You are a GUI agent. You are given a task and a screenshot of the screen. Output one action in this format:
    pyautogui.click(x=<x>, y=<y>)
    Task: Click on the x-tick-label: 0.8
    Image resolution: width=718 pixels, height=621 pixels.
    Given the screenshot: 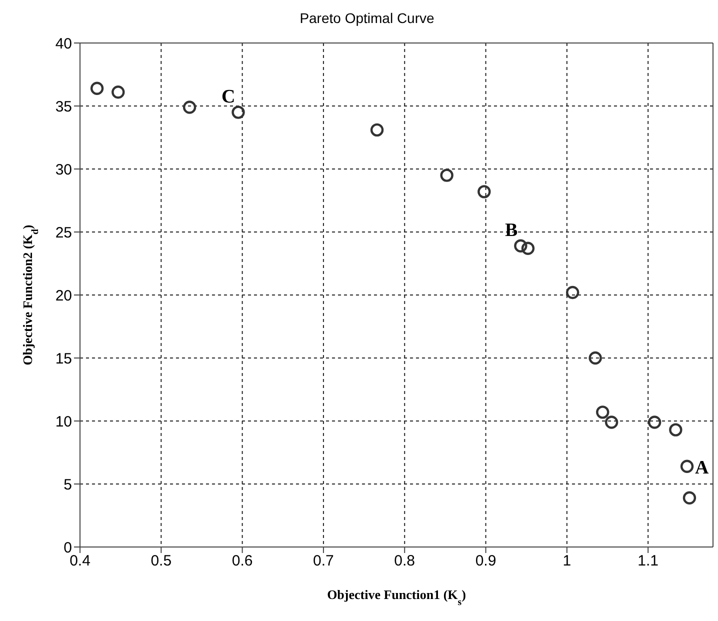 What is the action you would take?
    pyautogui.click(x=405, y=561)
    